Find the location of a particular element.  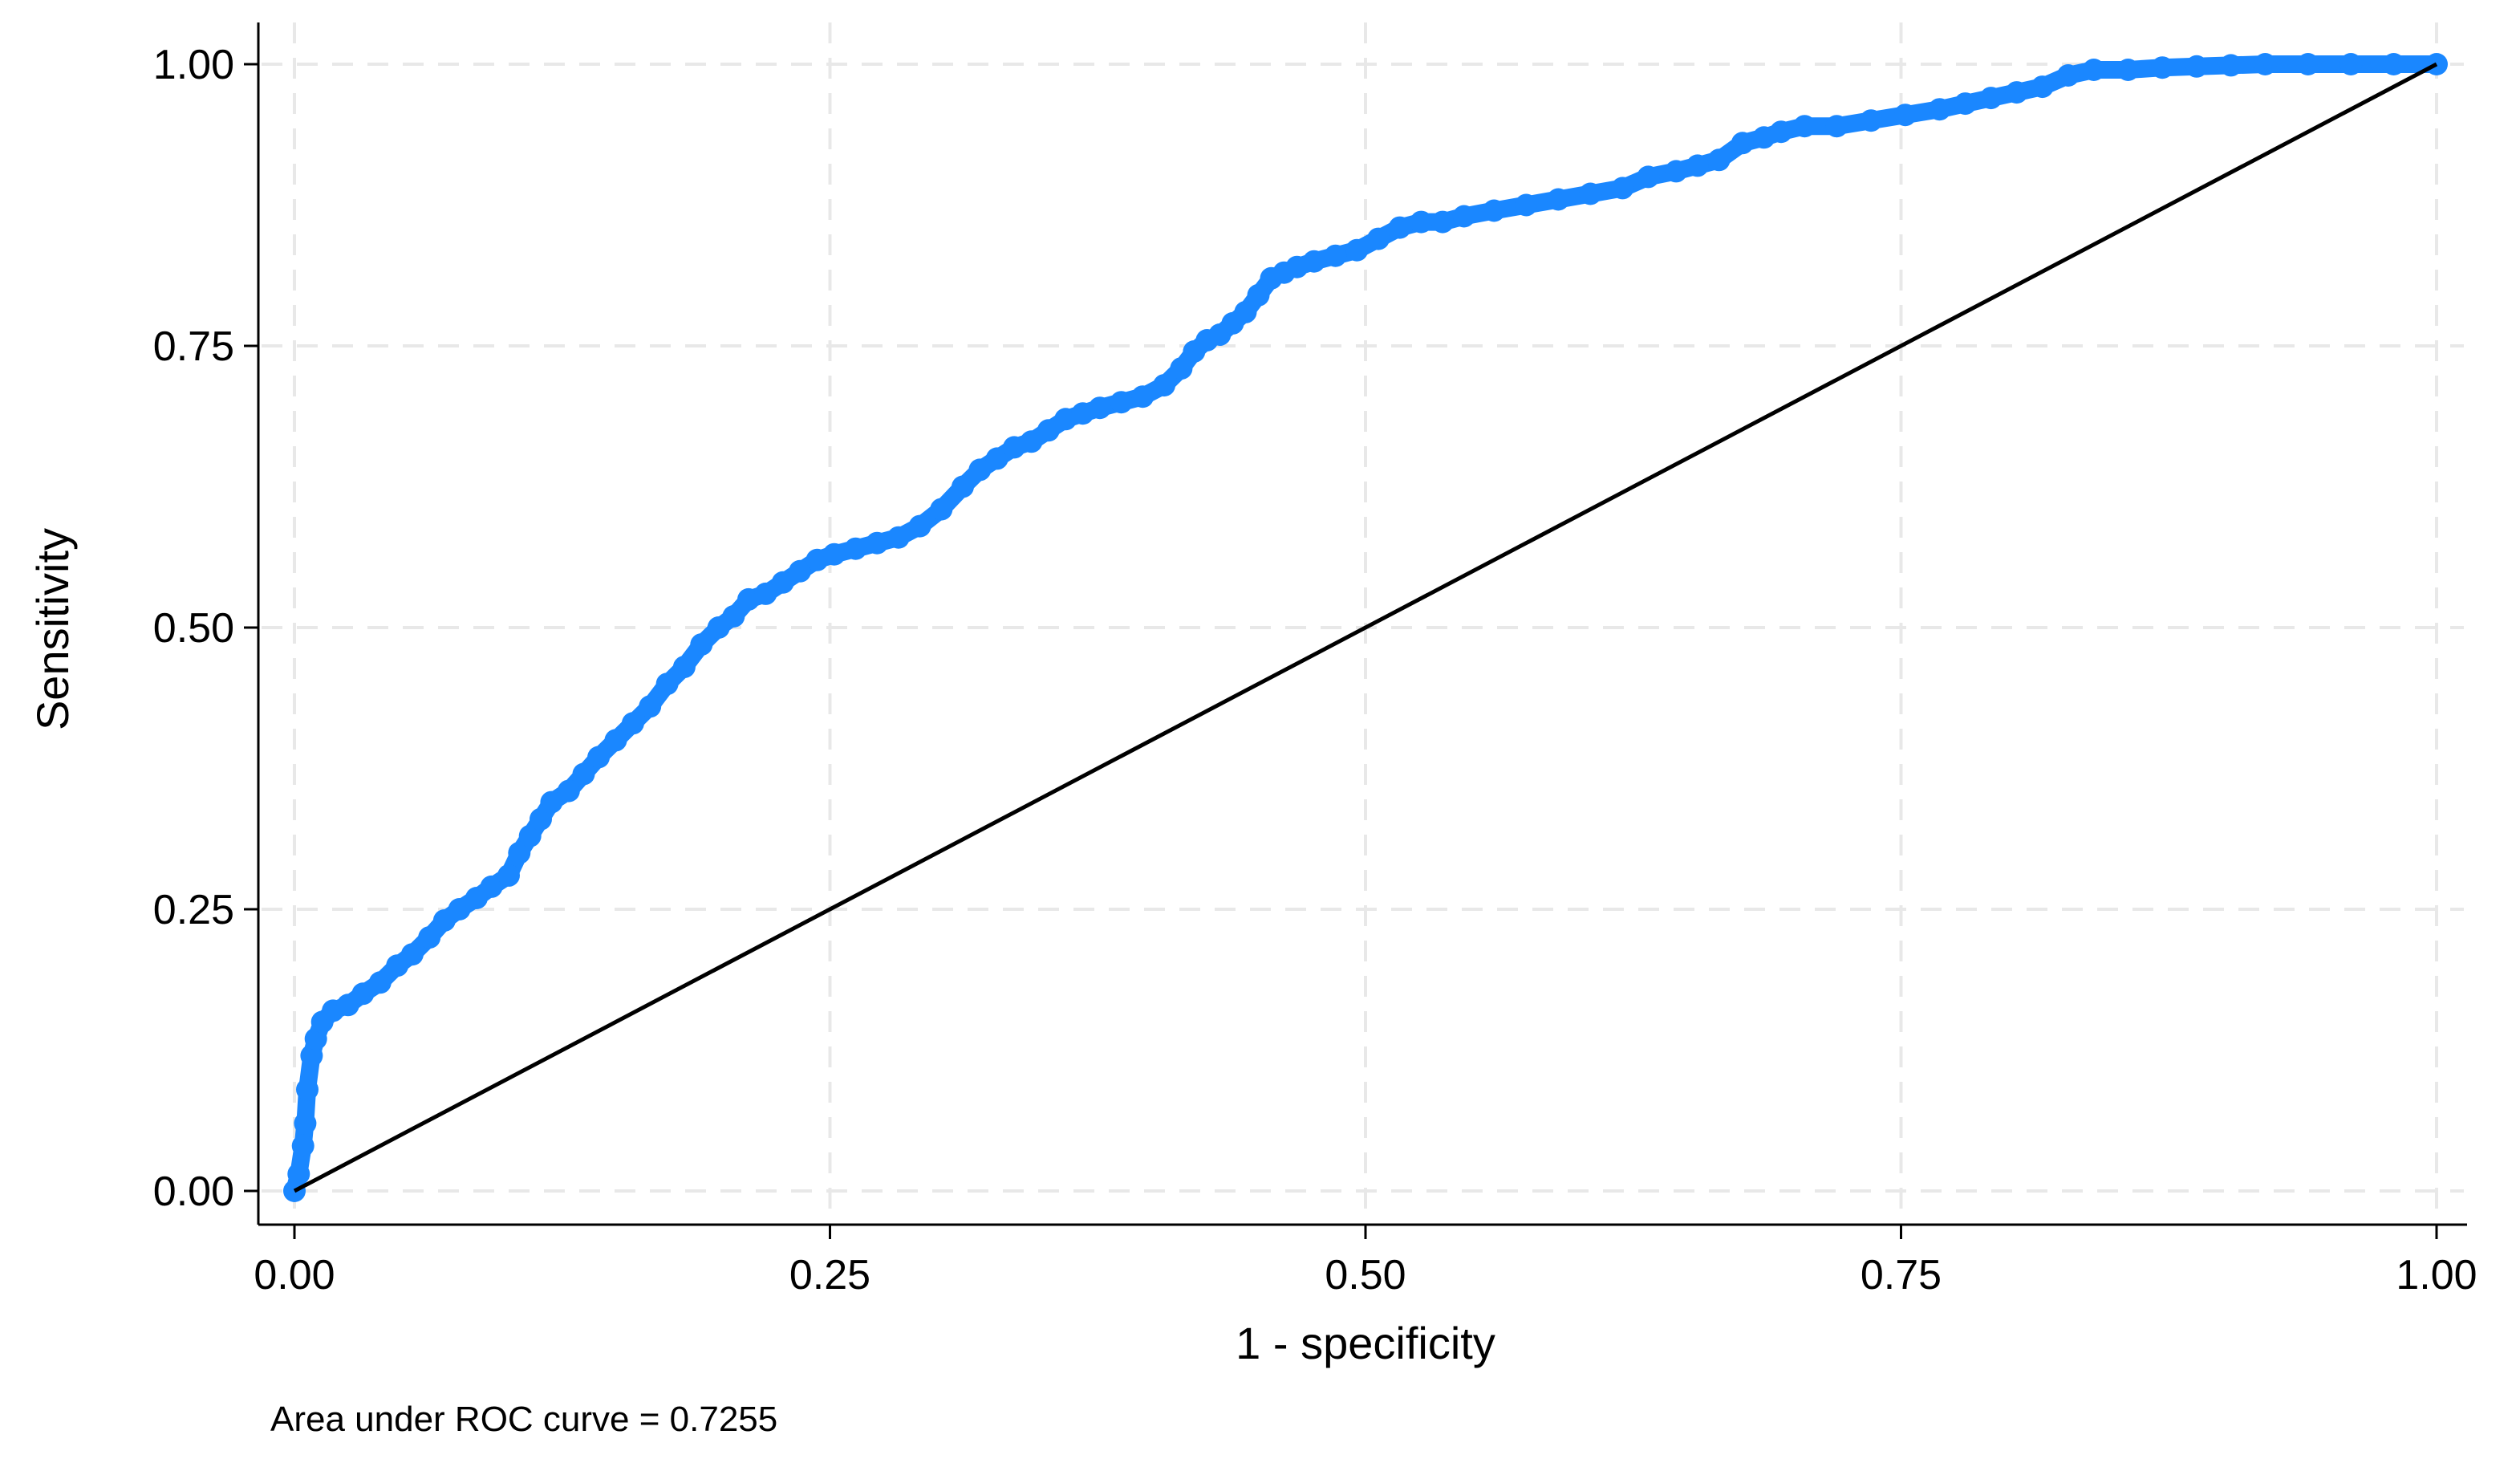

x-axis-title: 1 - specificity is located at coordinates (1365, 1343).